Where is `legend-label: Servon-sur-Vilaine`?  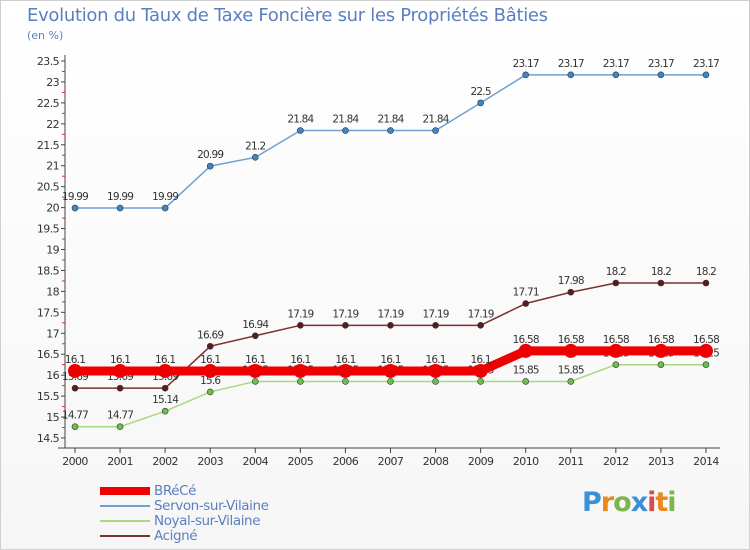
legend-label: Servon-sur-Vilaine is located at coordinates (211, 506).